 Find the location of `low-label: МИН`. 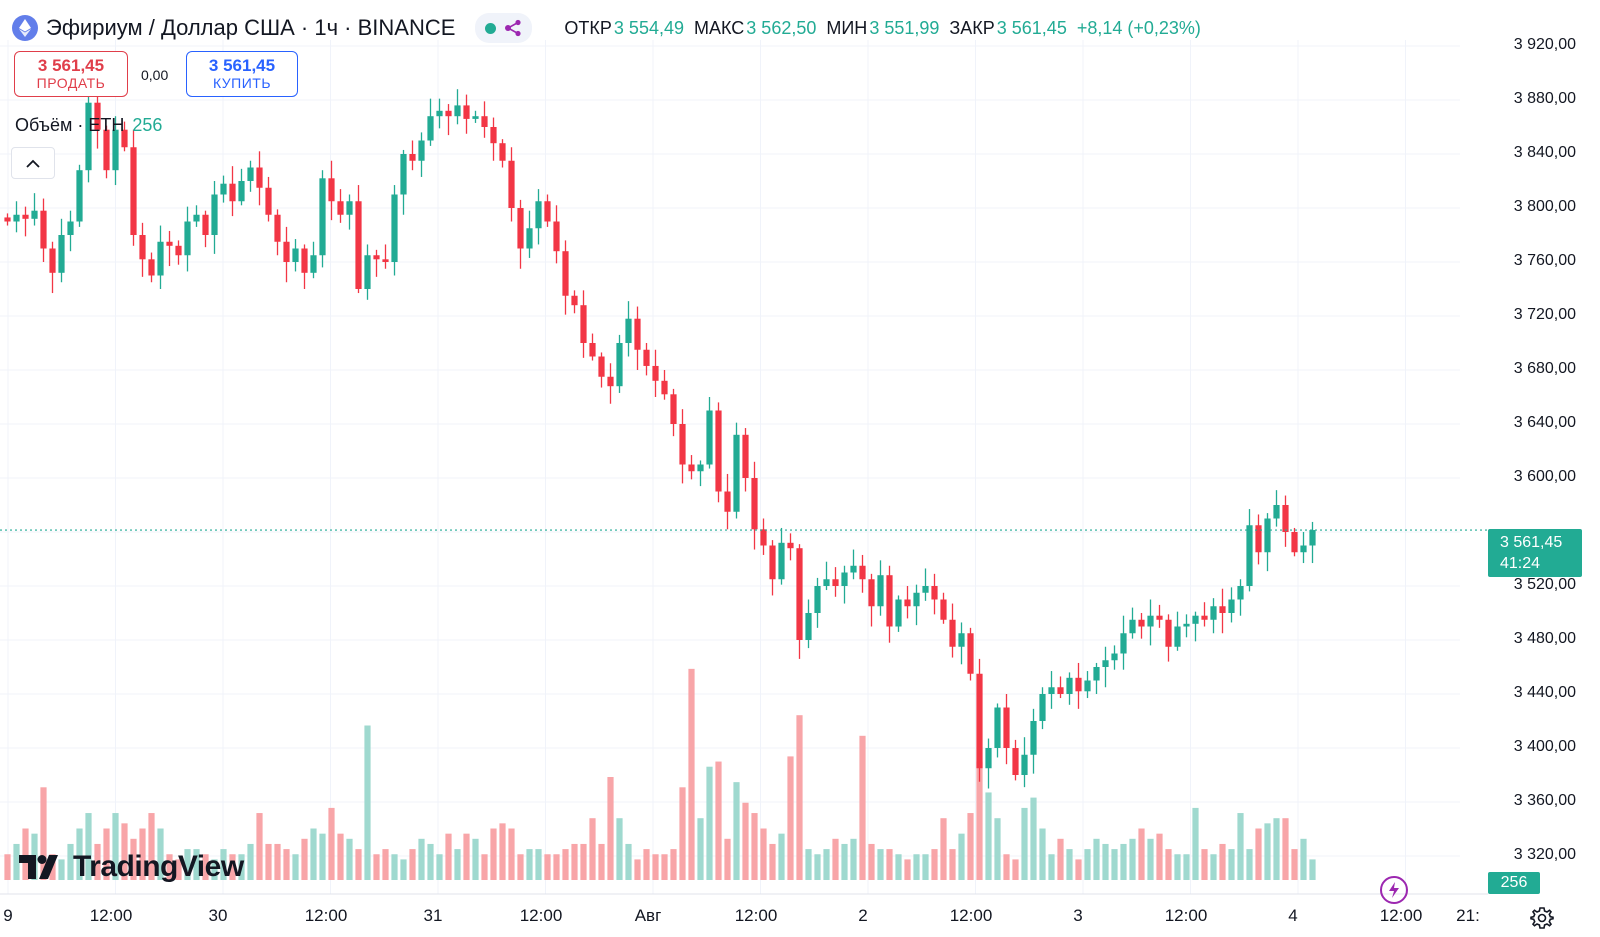

low-label: МИН is located at coordinates (847, 27).